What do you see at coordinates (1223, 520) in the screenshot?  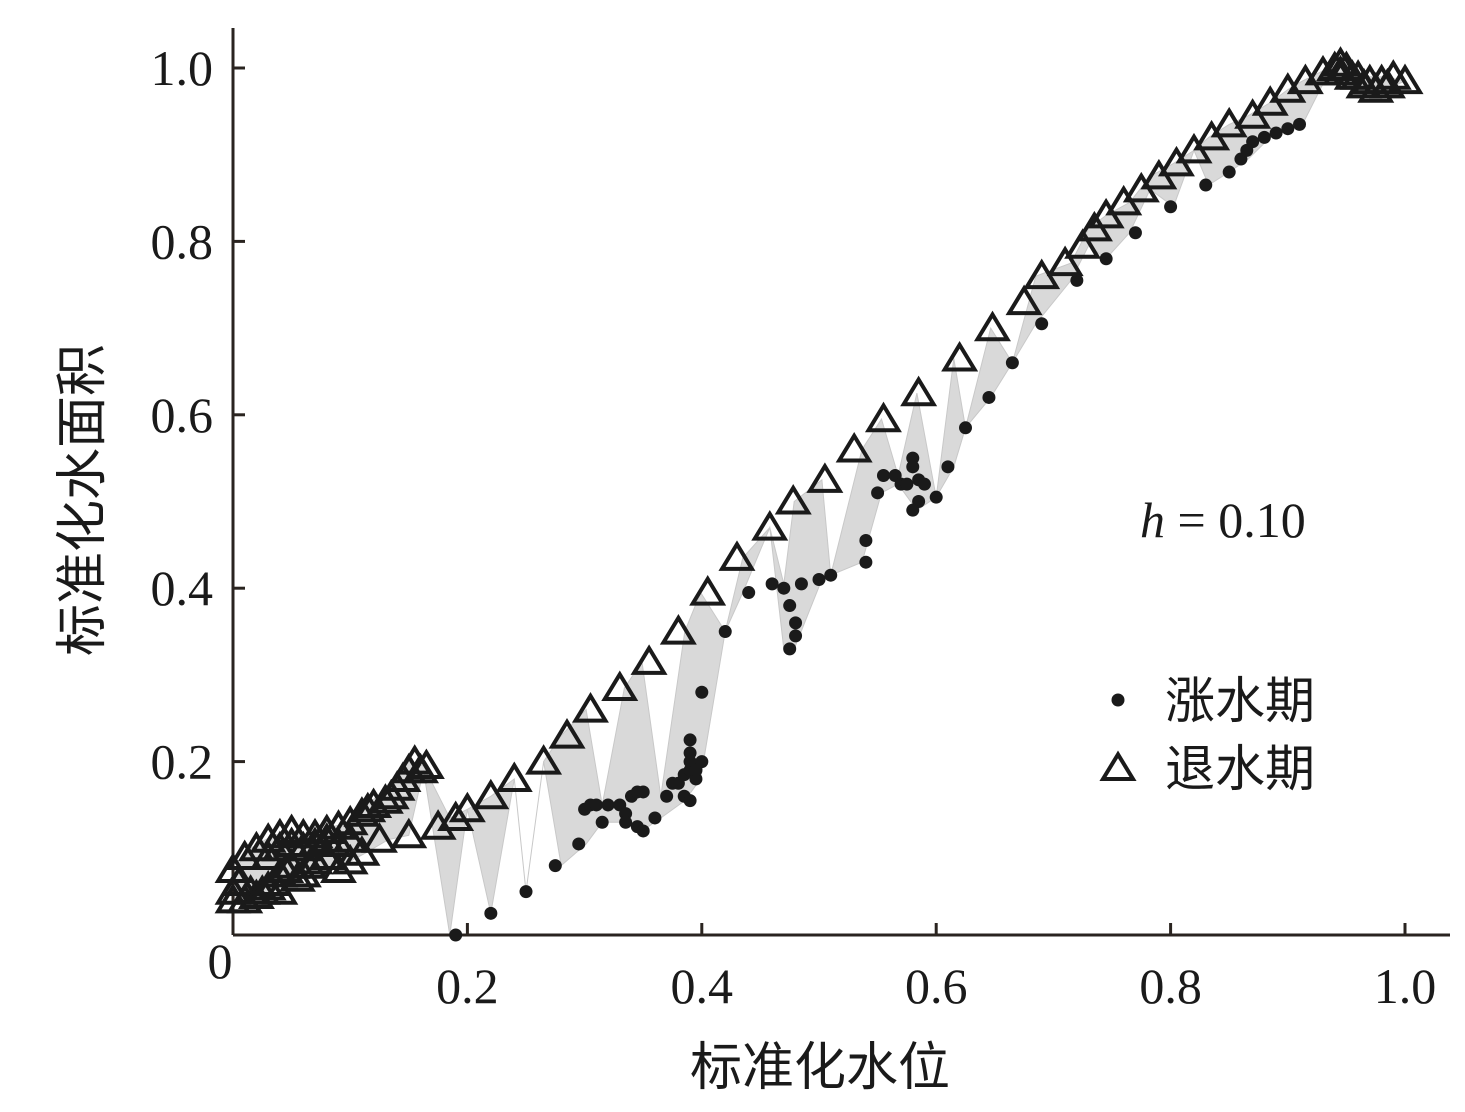 I see `bandwidth-annotation: h = 0.10` at bounding box center [1223, 520].